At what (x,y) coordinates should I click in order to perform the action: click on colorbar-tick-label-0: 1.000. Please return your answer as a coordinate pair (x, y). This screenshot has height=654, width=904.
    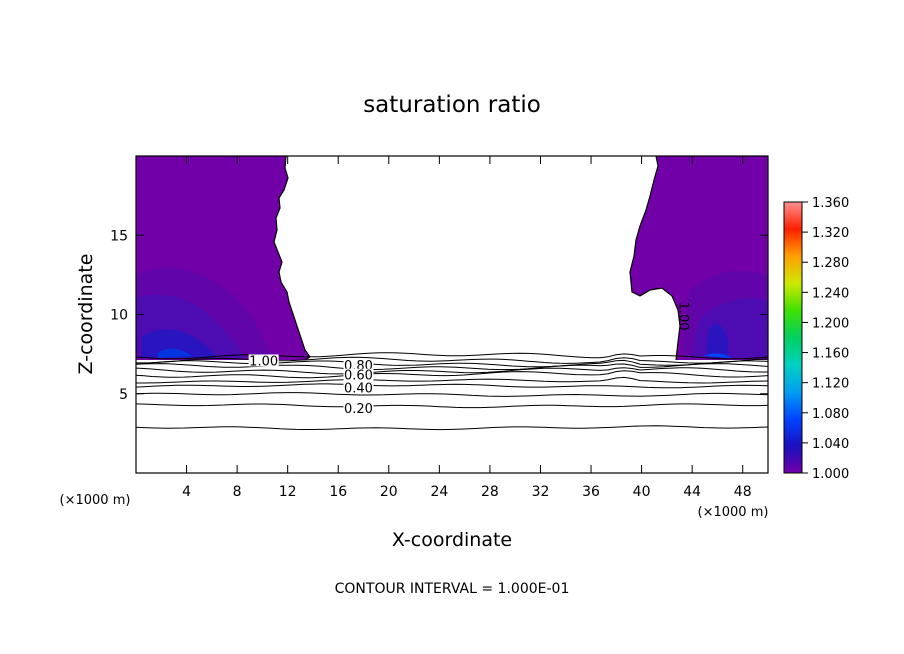
    Looking at the image, I should click on (830, 474).